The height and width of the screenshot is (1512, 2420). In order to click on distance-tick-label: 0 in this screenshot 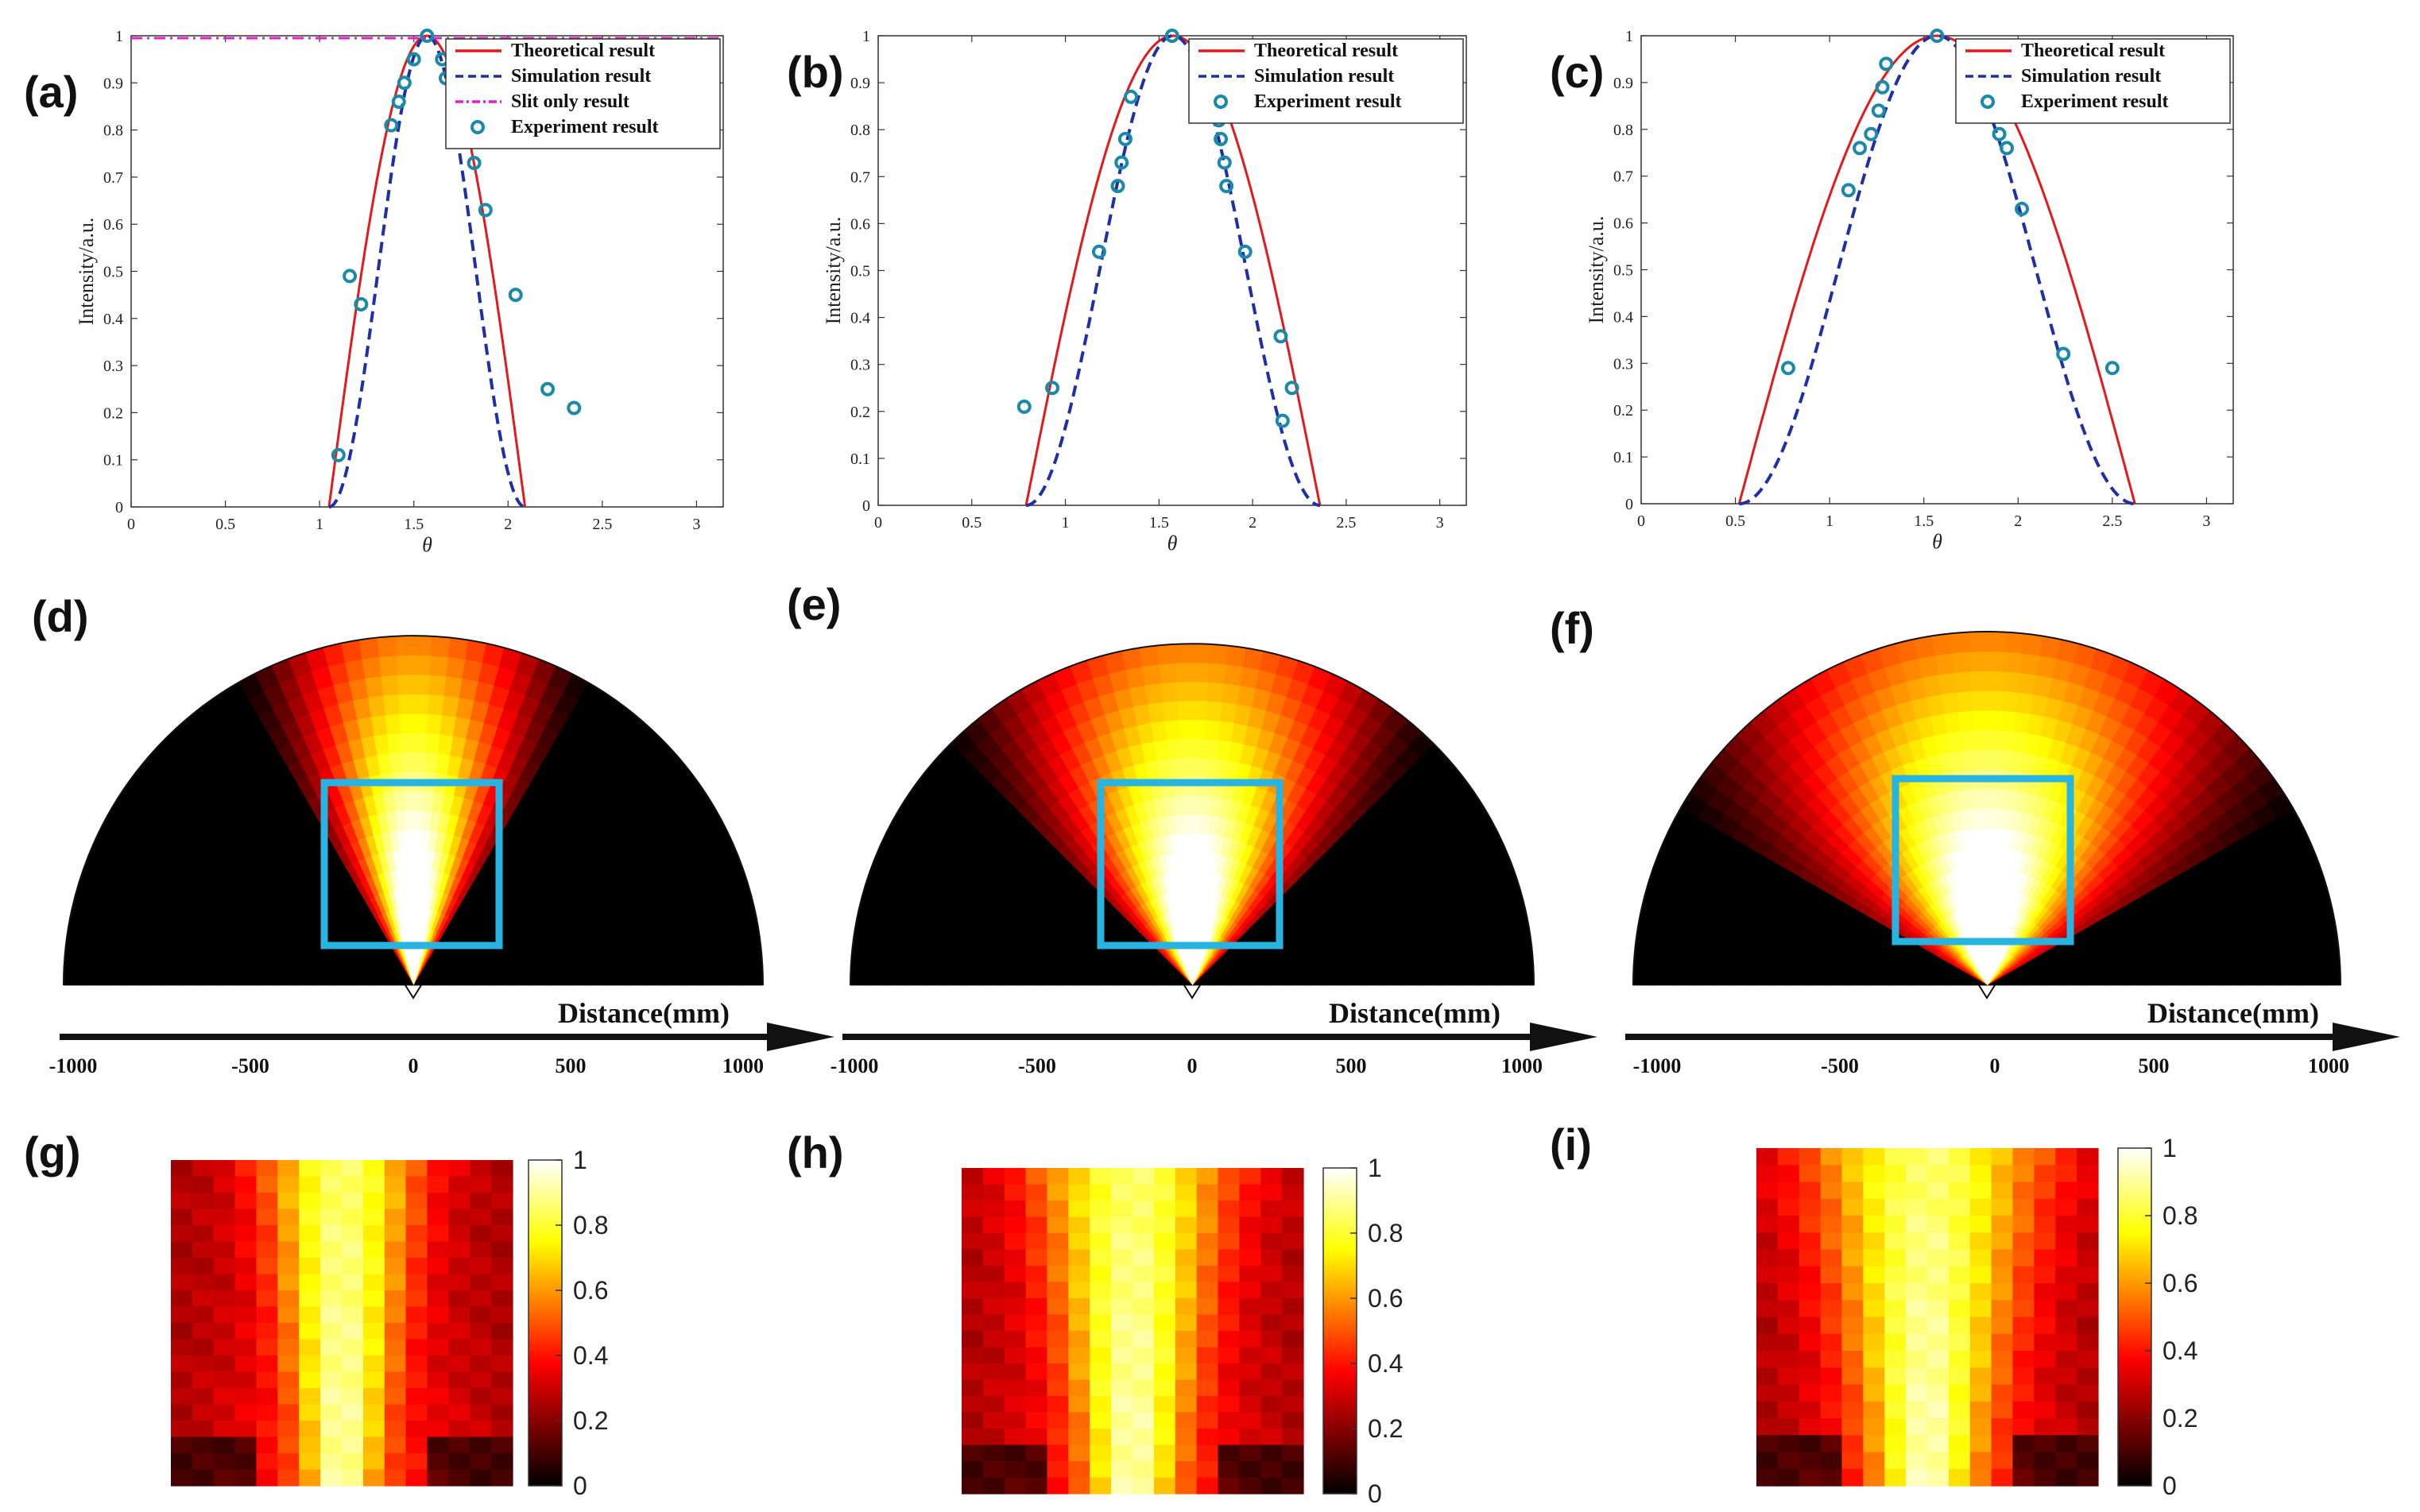, I will do `click(1192, 1065)`.